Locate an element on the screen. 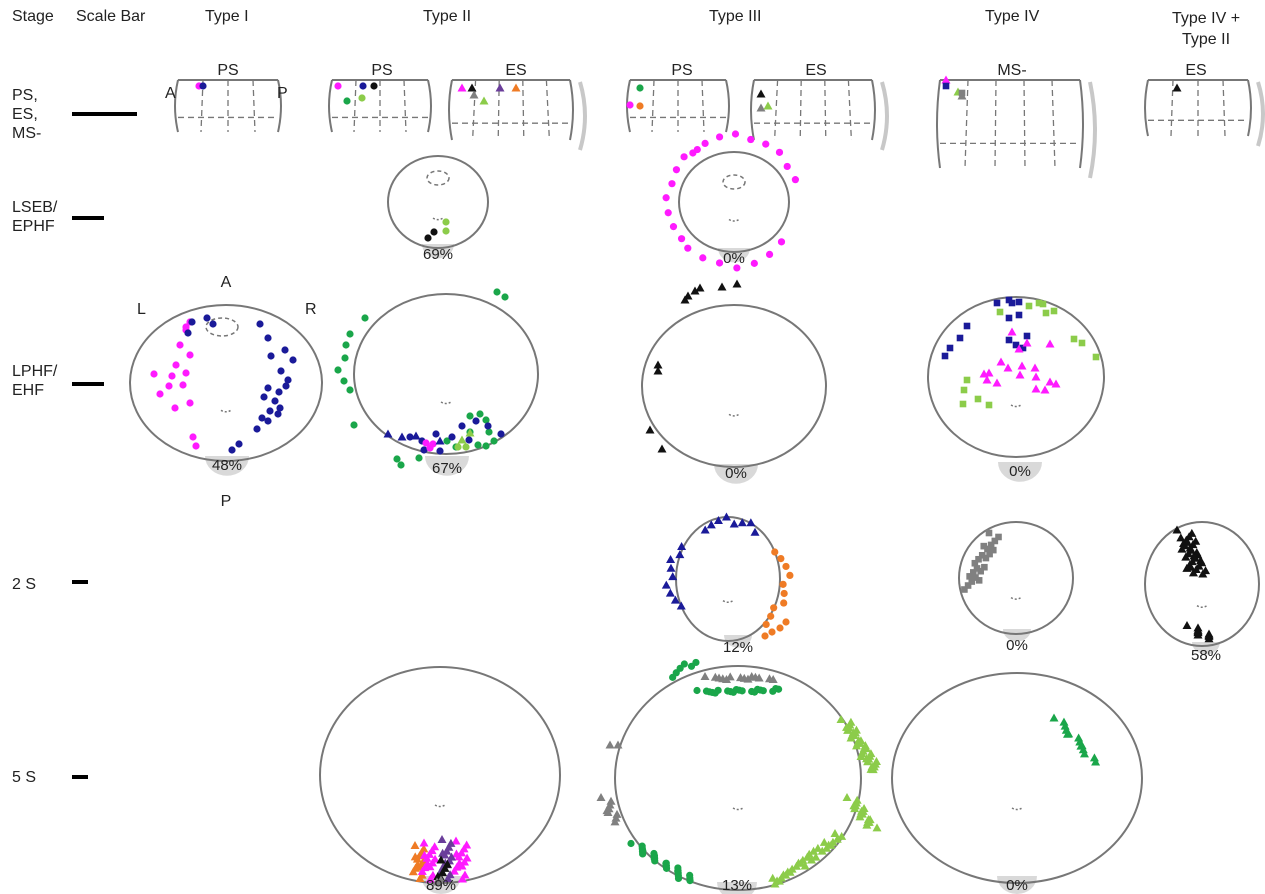 This screenshot has width=1265, height=894. percentage-shadow is located at coordinates (1020, 472).